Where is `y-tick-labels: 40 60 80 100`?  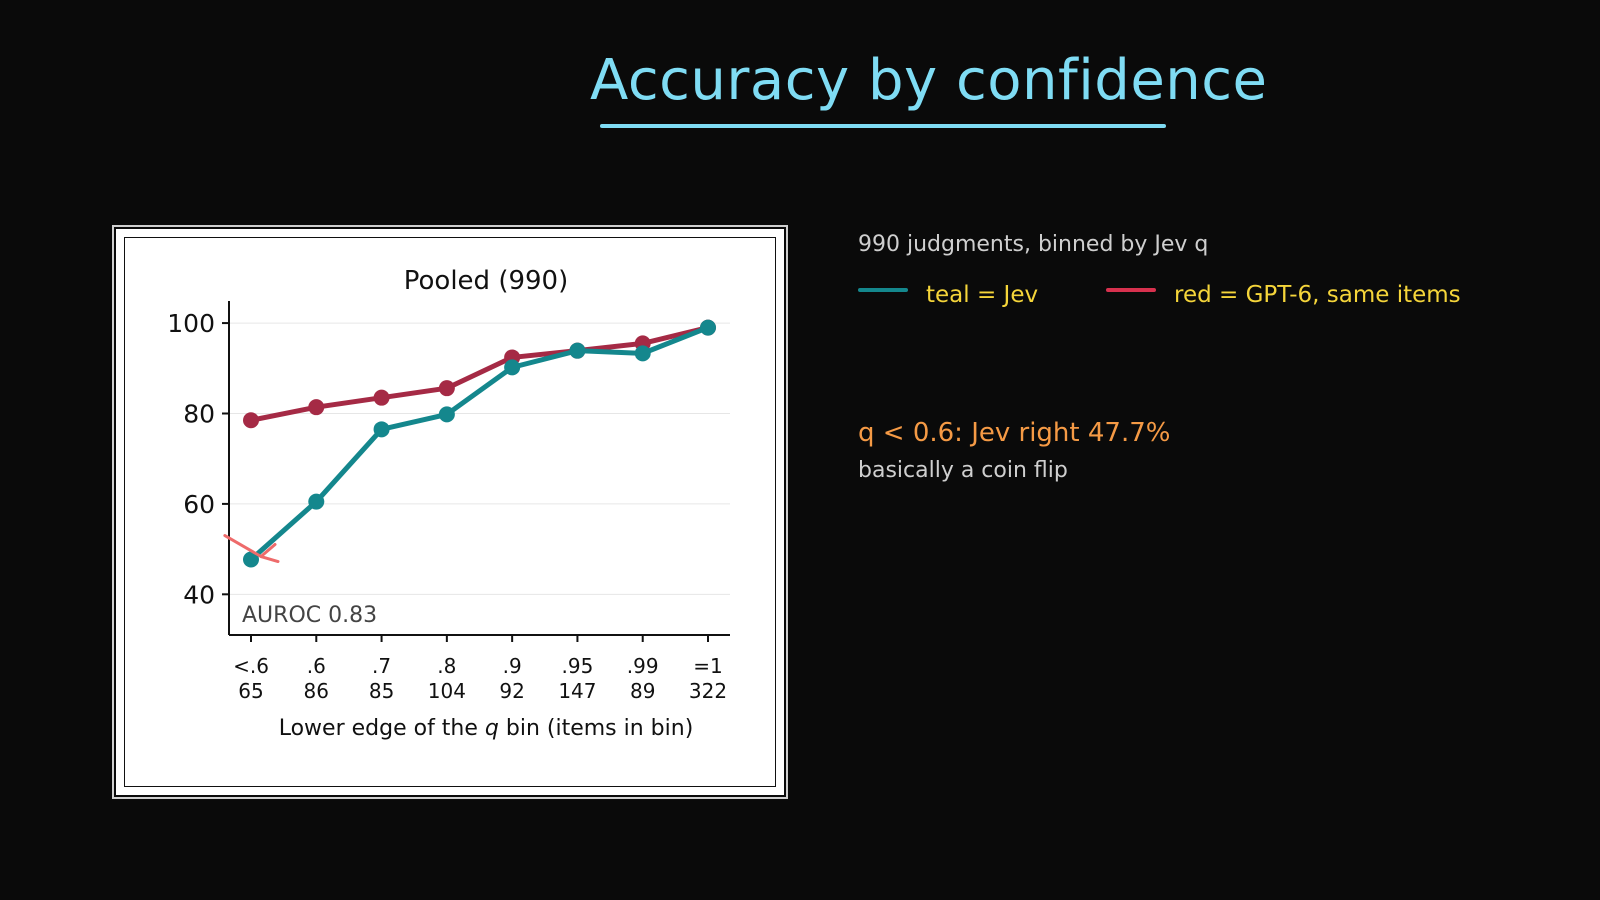
y-tick-labels: 40 60 80 100 is located at coordinates (191, 459).